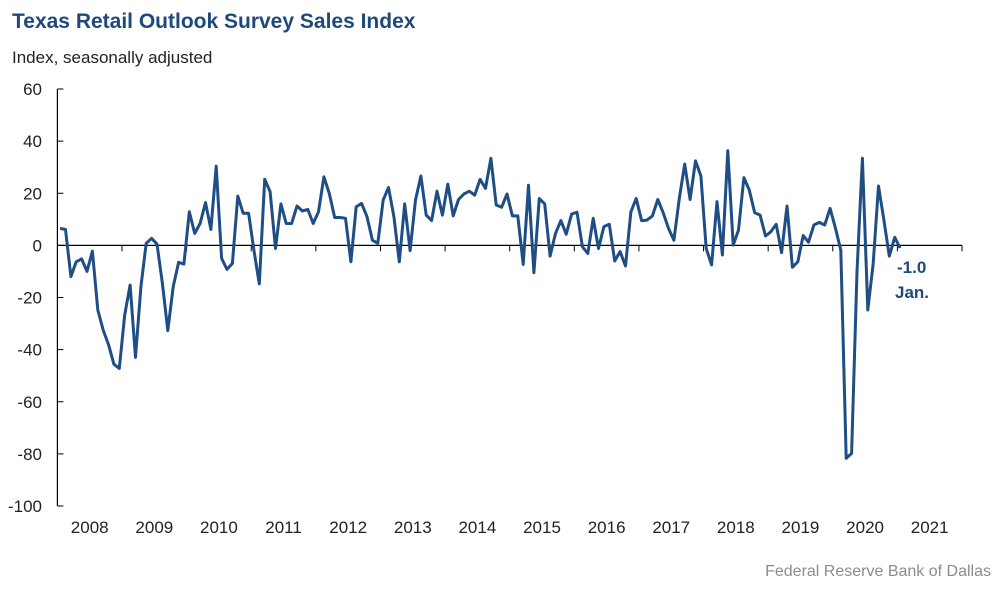 This screenshot has width=1003, height=596. I want to click on x-tick-label: 2021, so click(930, 527).